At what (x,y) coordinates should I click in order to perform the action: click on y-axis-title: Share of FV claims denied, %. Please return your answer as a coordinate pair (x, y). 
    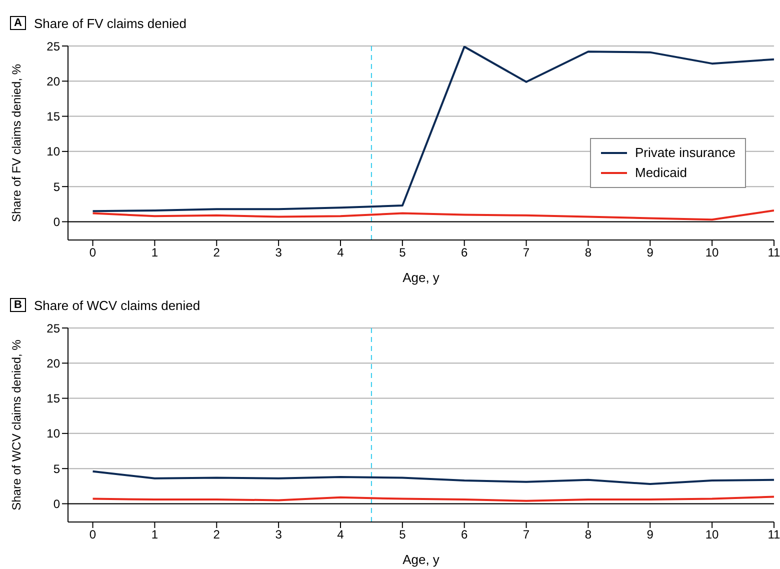
    Looking at the image, I should click on (16, 143).